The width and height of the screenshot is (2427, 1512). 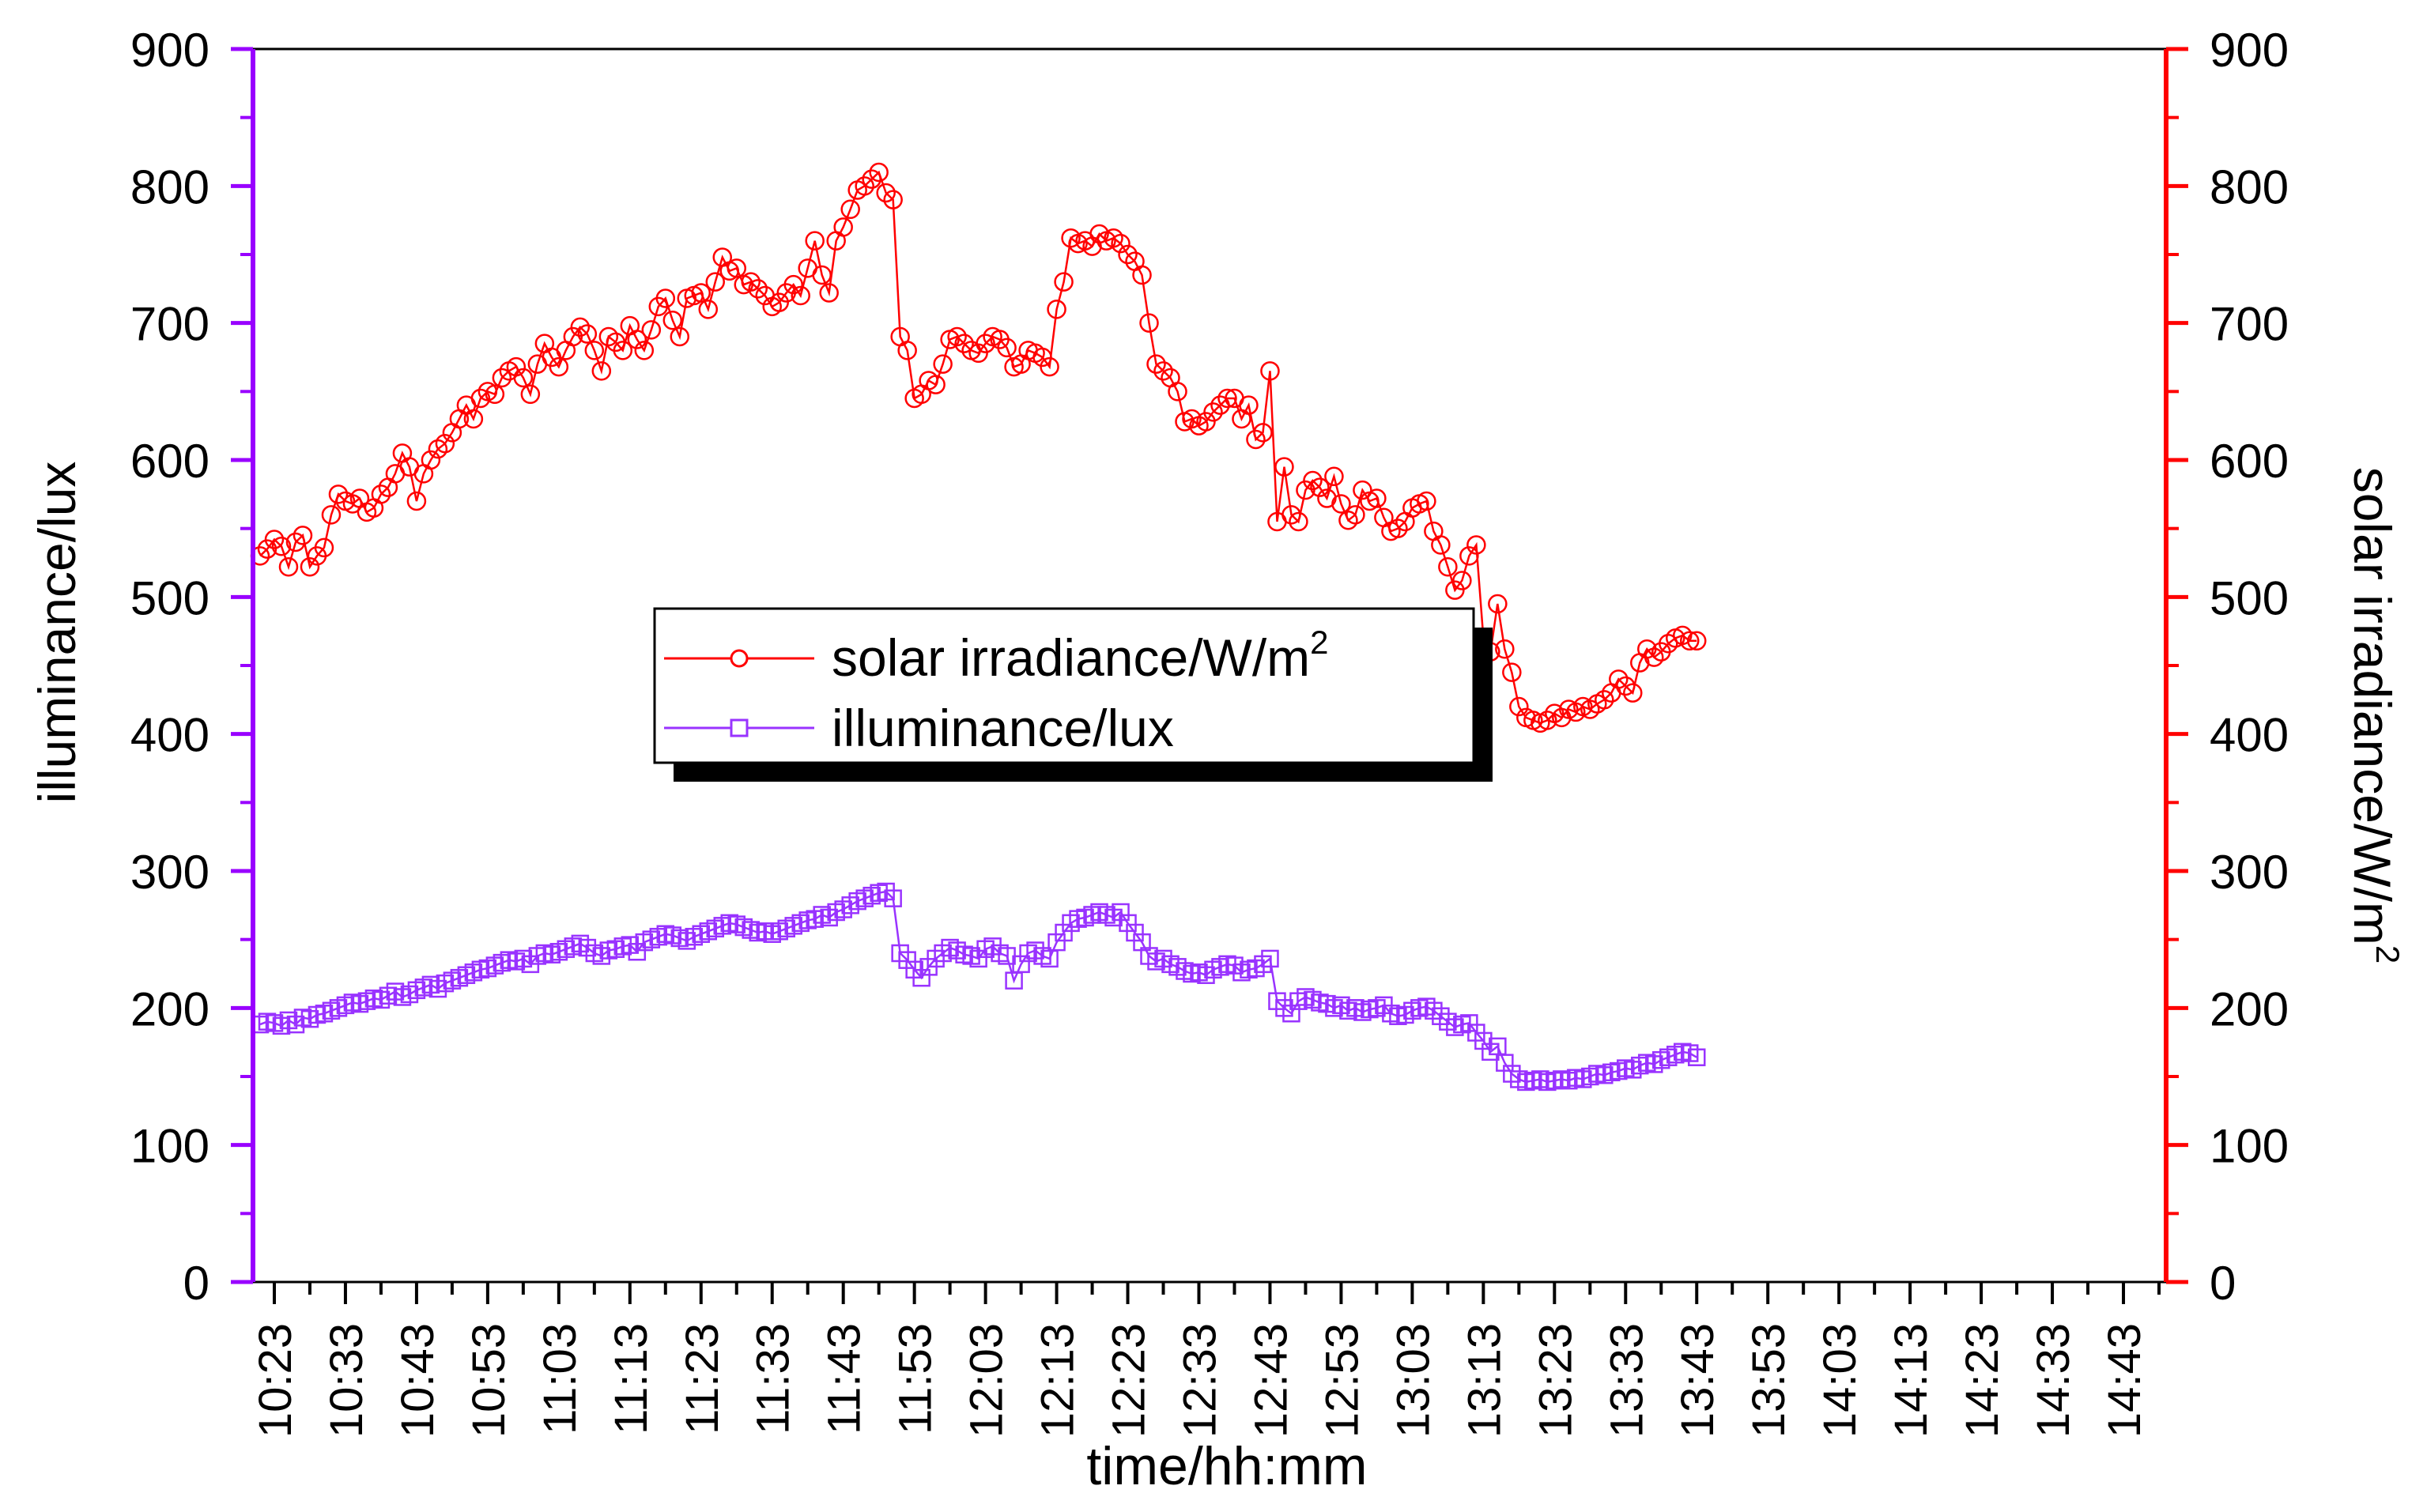 What do you see at coordinates (916, 1379) in the screenshot?
I see `x-tick-label: 11:53` at bounding box center [916, 1379].